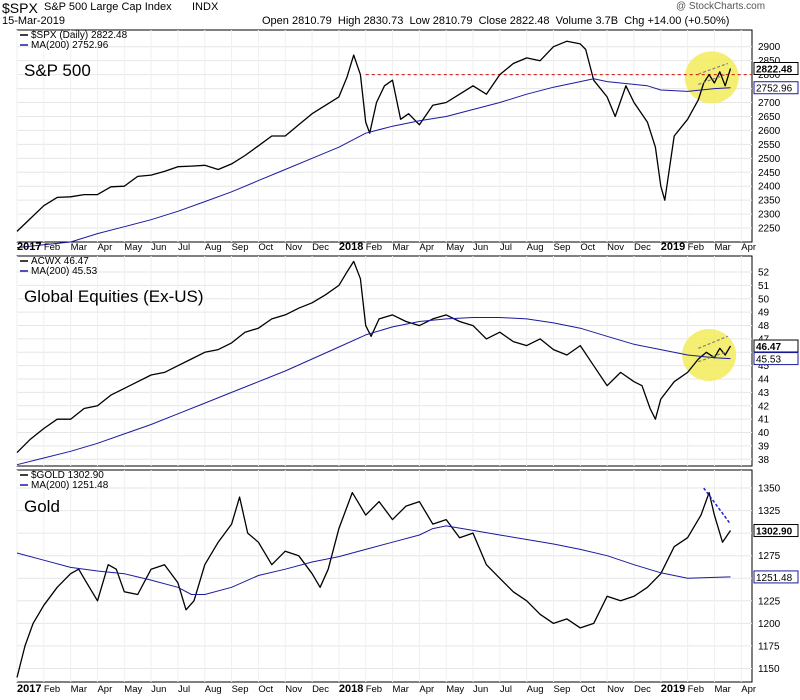 The height and width of the screenshot is (700, 800). What do you see at coordinates (60, 261) in the screenshot?
I see `legend-price: ACWX 46.47` at bounding box center [60, 261].